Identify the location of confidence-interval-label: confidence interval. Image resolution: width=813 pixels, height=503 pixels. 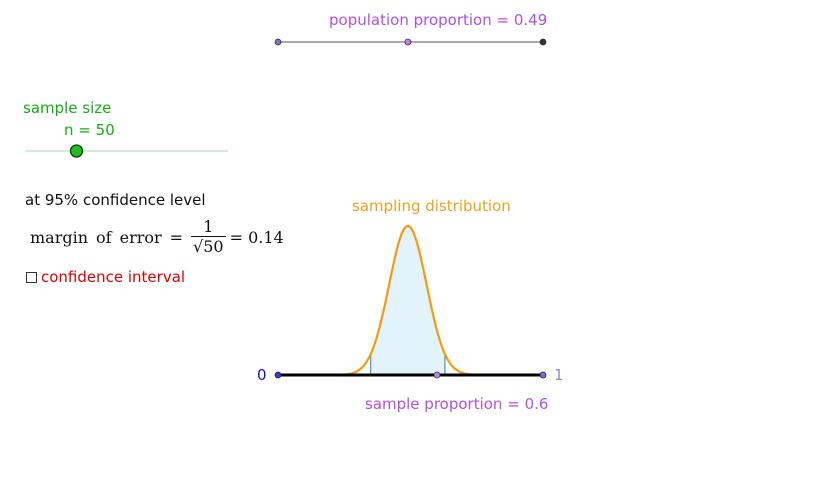
(113, 277).